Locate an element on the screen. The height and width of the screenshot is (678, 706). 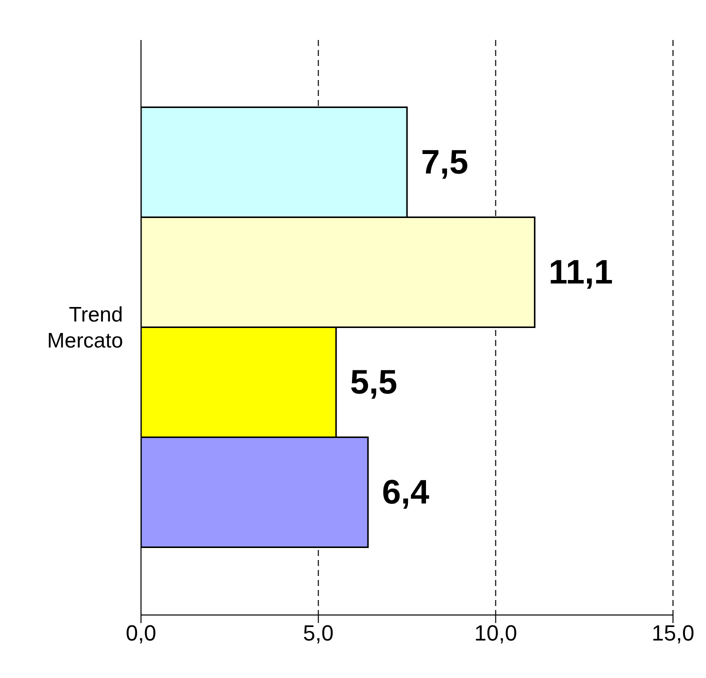
data-label: 11,1 is located at coordinates (580, 272).